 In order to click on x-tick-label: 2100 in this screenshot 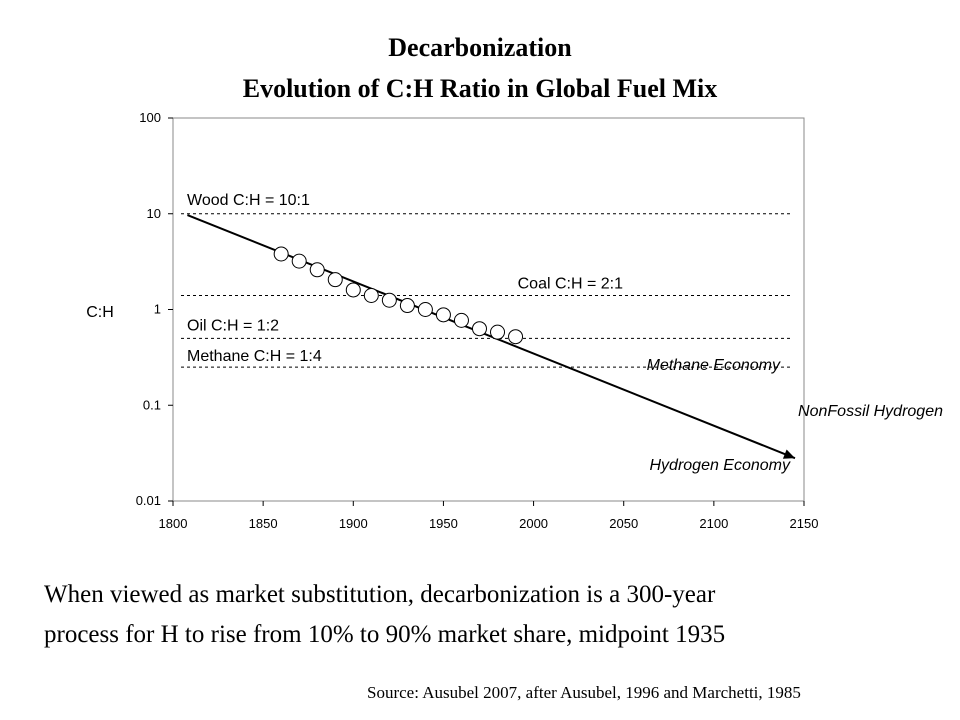, I will do `click(713, 523)`.